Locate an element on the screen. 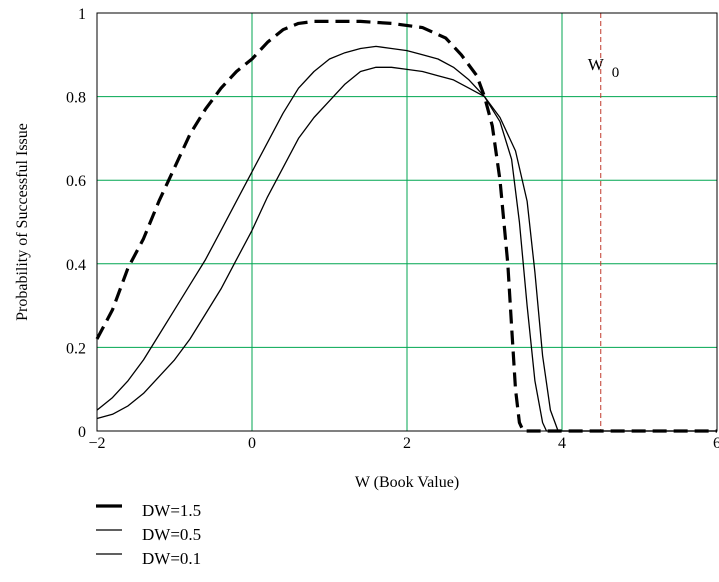  y-tick-label: 0.6 is located at coordinates (76, 181).